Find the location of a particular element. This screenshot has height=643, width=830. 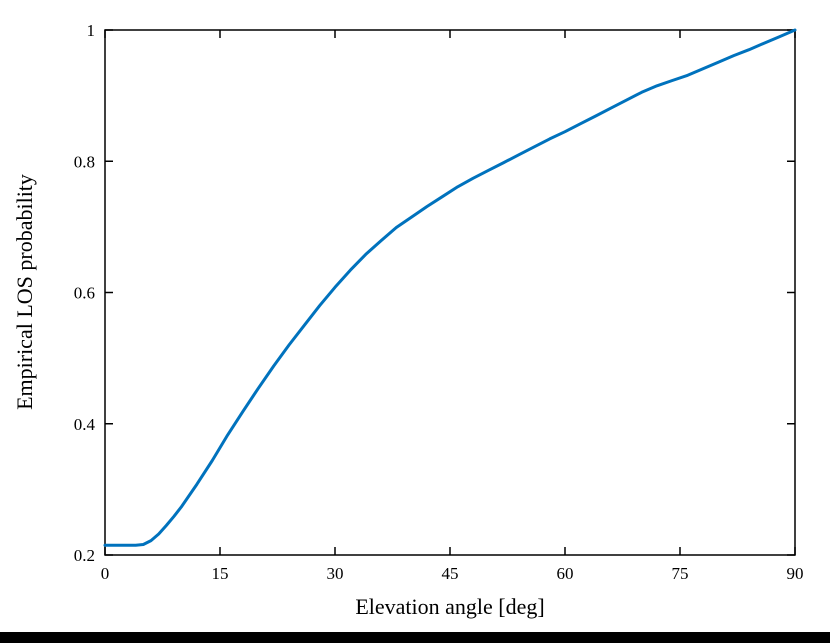

x-tick-label: 90 is located at coordinates (795, 573).